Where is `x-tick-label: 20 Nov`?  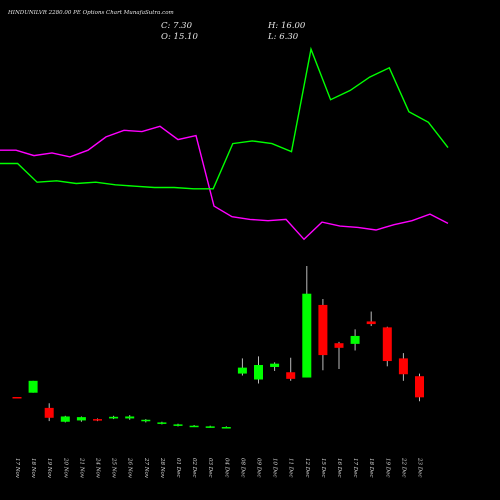 x-tick-label: 20 Nov is located at coordinates (65, 468).